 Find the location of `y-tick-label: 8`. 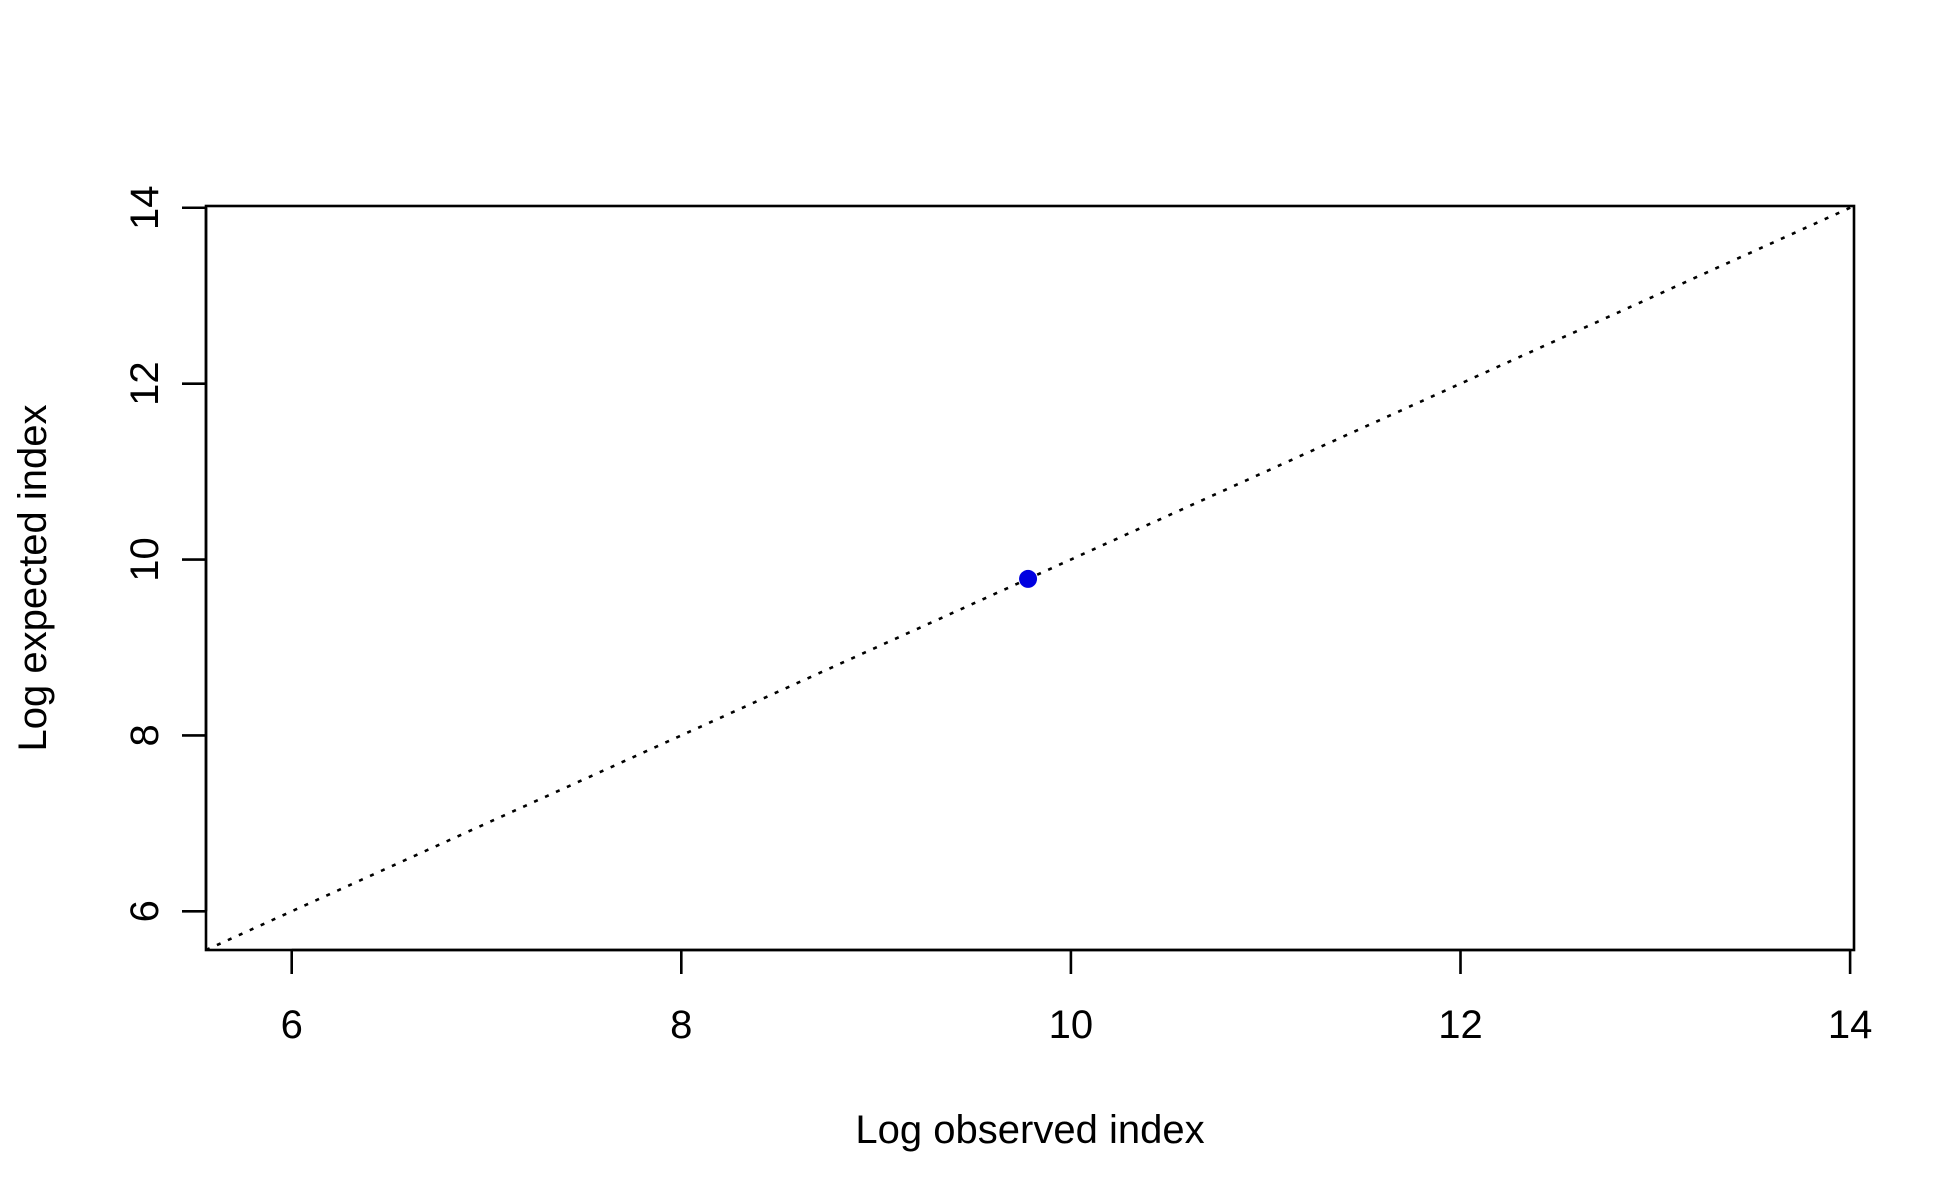

y-tick-label: 8 is located at coordinates (145, 735).